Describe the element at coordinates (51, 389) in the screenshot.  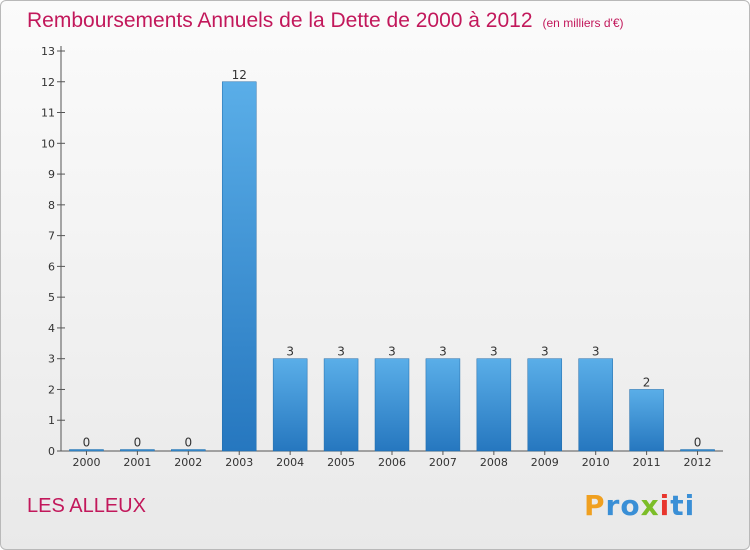
I see `y-tick-label: 2` at that location.